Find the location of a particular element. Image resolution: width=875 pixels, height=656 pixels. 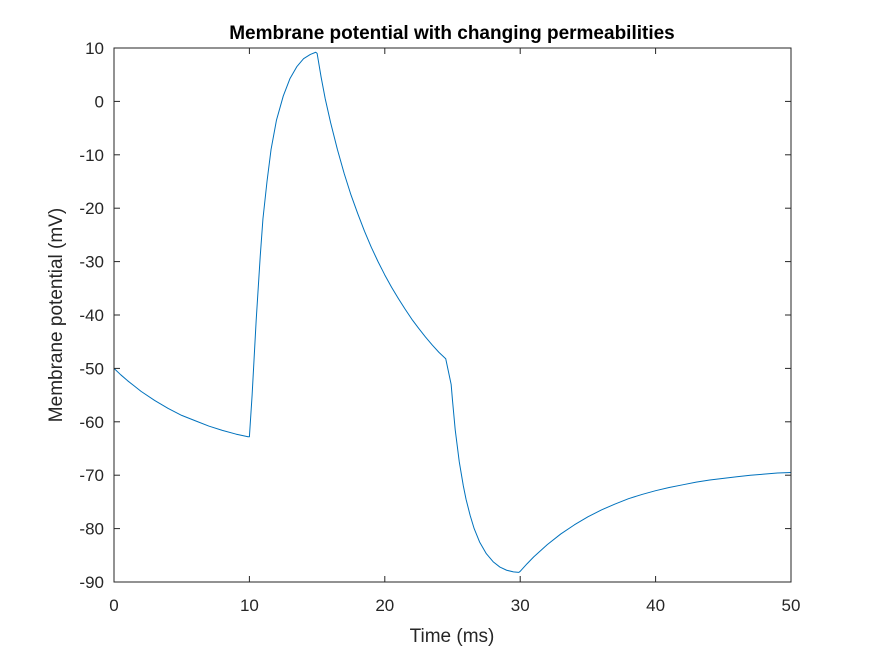

x-tick-label: 40 is located at coordinates (655, 605).